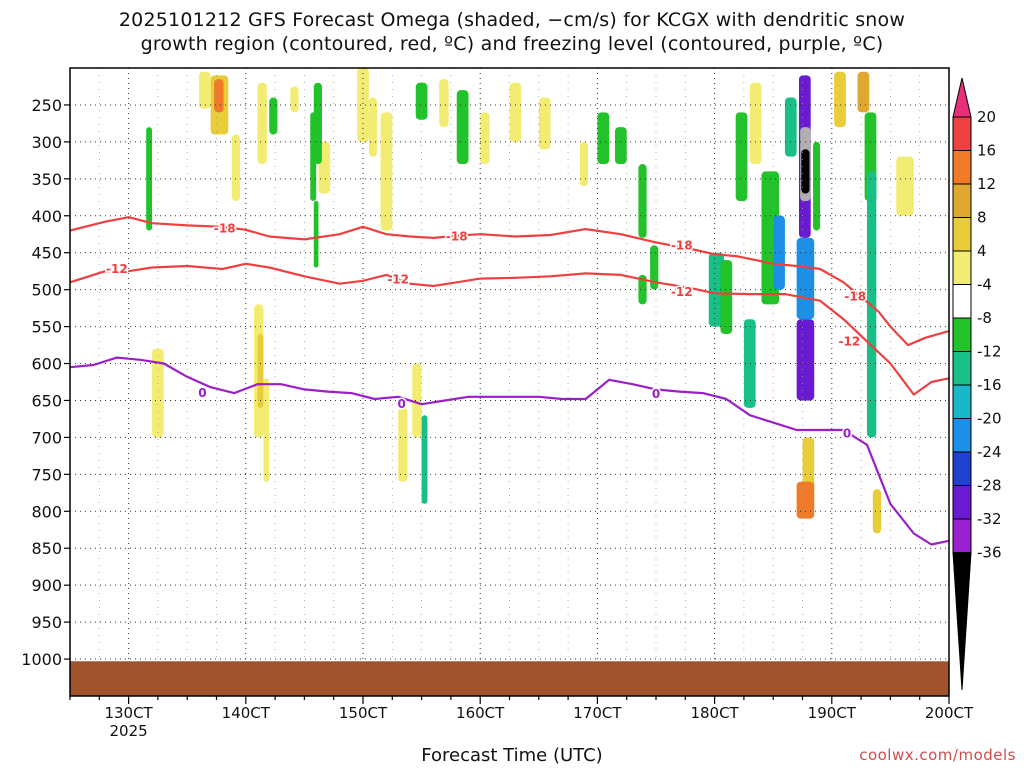 Image resolution: width=1024 pixels, height=768 pixels. Describe the element at coordinates (989, 352) in the screenshot. I see `colorbar-label: -12` at that location.